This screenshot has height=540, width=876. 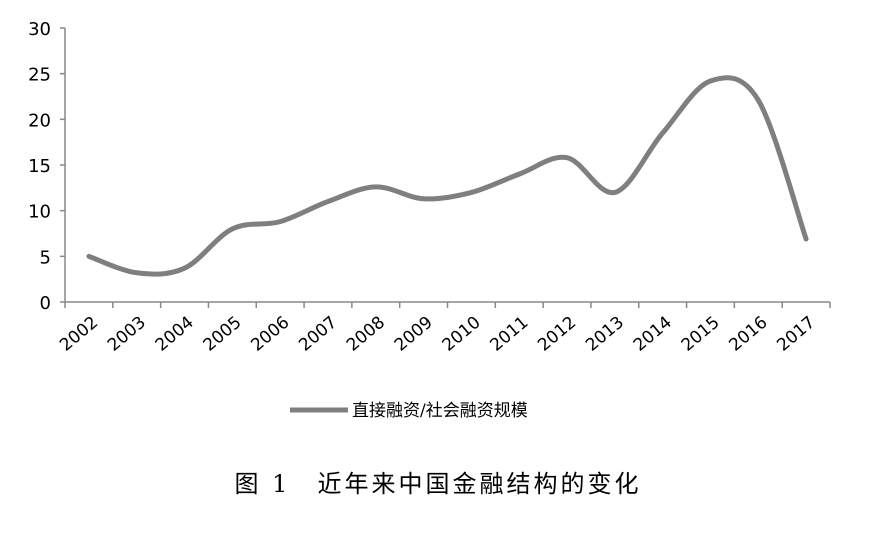 I want to click on legend-label: 直接融资/社会融资规模, so click(x=440, y=411).